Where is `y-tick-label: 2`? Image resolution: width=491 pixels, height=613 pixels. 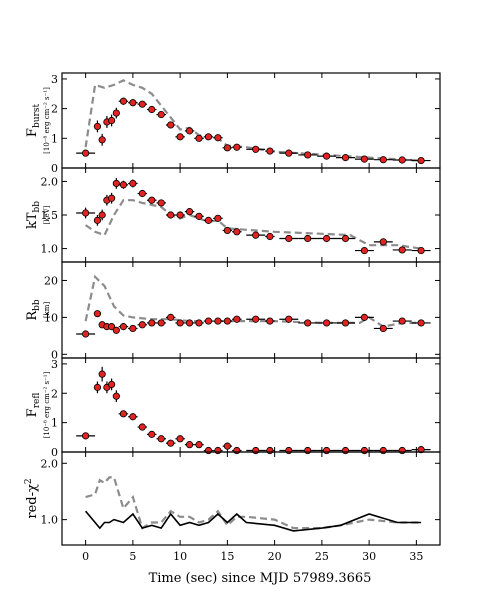
y-tick-label: 2 is located at coordinates (54, 393).